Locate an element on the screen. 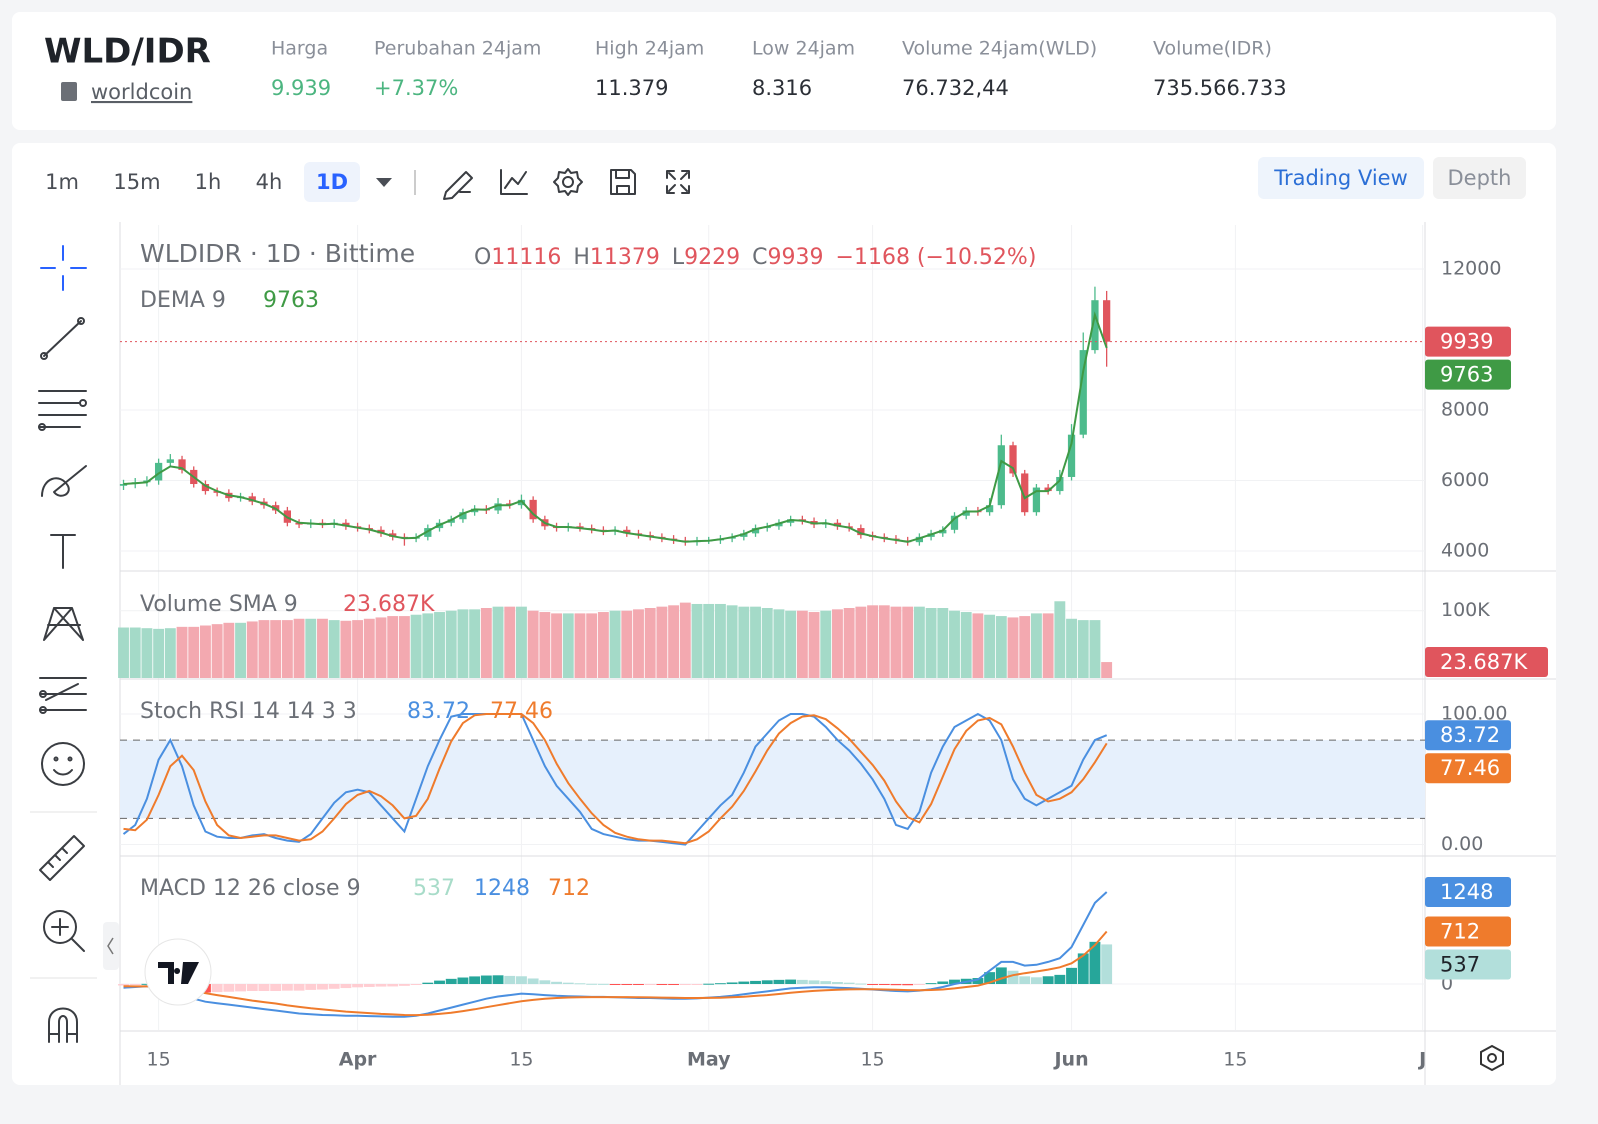 This screenshot has height=1124, width=1598. value-tag-label: 83.72 is located at coordinates (1470, 735).